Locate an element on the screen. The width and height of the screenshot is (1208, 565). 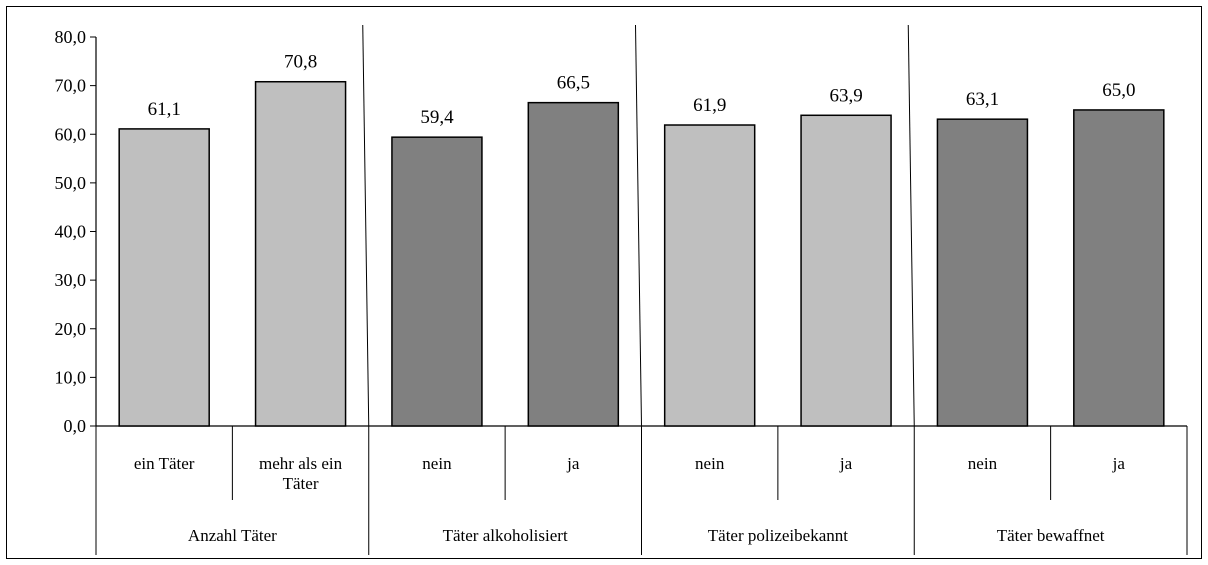
category-label: mehr als ein is located at coordinates (301, 463).